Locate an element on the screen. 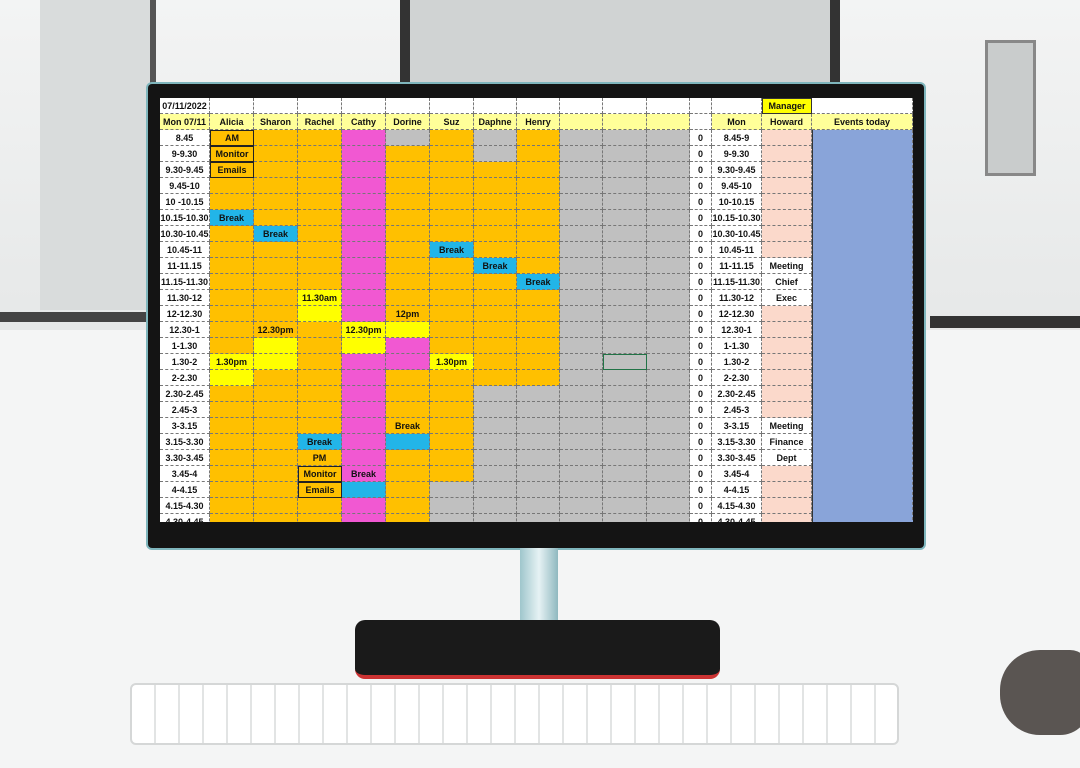 This screenshot has width=1080, height=768. manager-note: Meeting is located at coordinates (787, 426).